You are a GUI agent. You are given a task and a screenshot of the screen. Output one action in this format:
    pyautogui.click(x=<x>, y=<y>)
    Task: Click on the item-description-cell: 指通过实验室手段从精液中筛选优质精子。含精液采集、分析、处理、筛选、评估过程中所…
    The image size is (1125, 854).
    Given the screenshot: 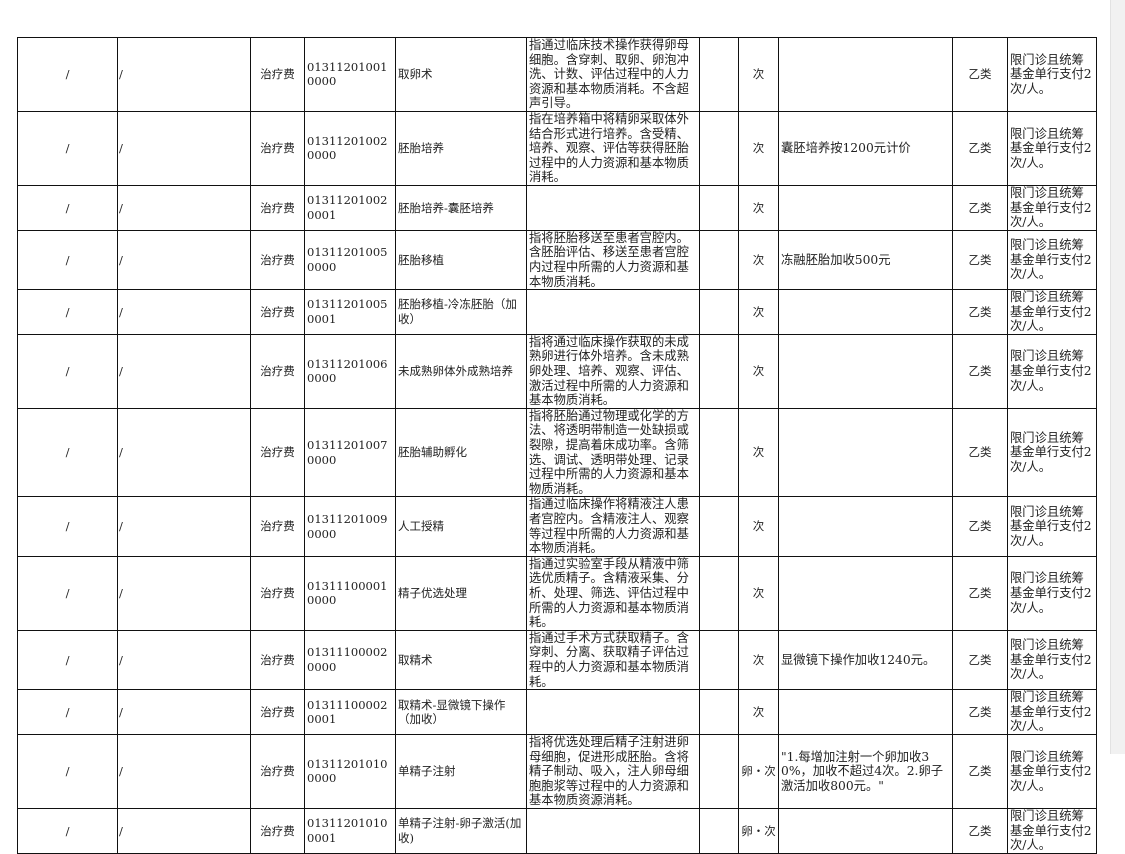 What is the action you would take?
    pyautogui.click(x=613, y=593)
    